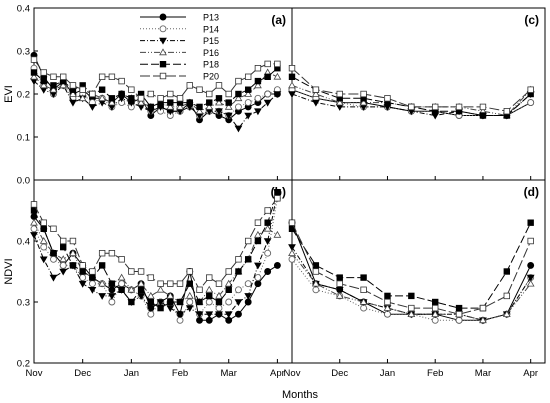  What do you see at coordinates (23, 138) in the screenshot?
I see `y-tick-label: 0.1` at bounding box center [23, 138].